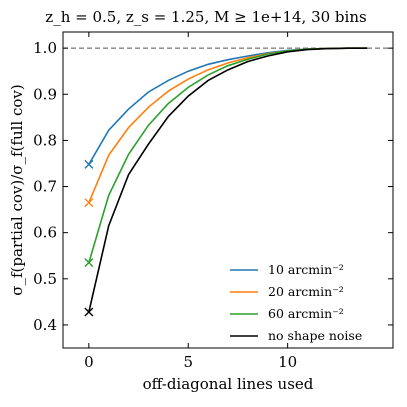 The image size is (407, 407). I want to click on legend-label-3: 60 arcmin⁻², so click(306, 313).